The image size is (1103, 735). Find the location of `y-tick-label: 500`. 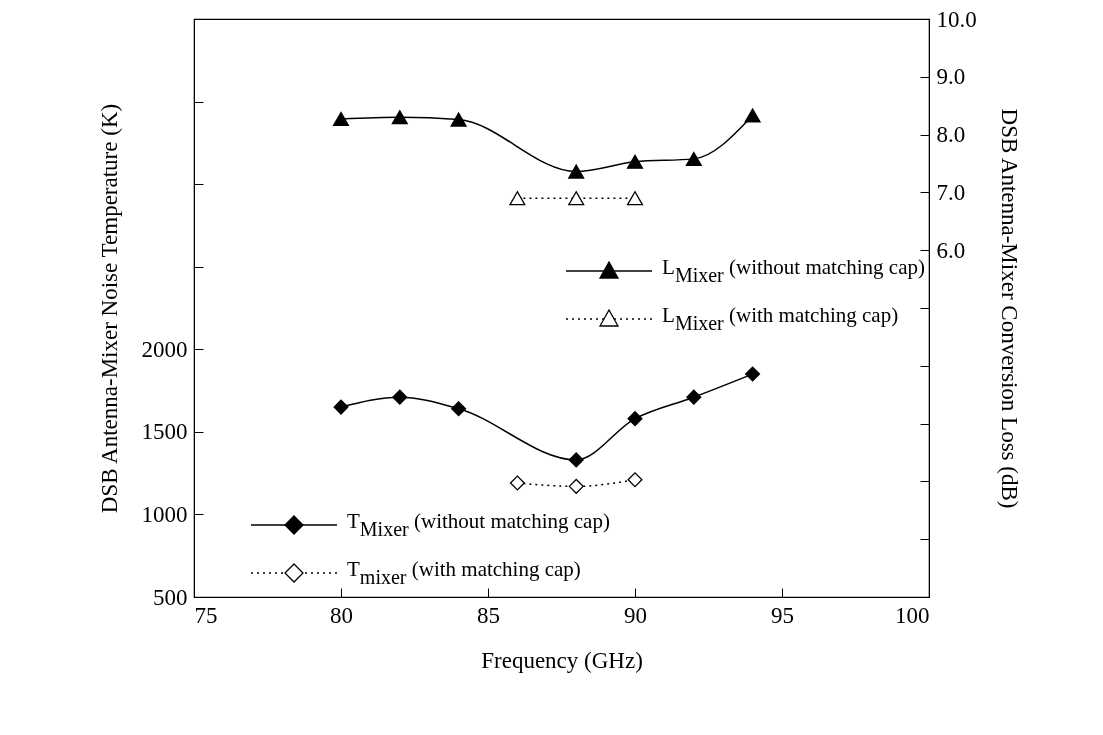

y-tick-label: 500 is located at coordinates (170, 597).